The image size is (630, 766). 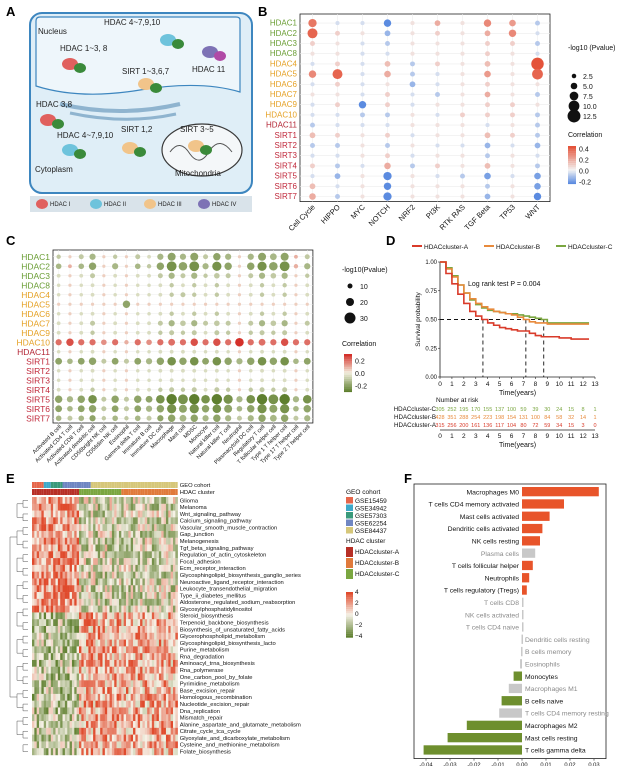 I want to click on protein-sirt-nuc-icon, so click(x=150, y=85).